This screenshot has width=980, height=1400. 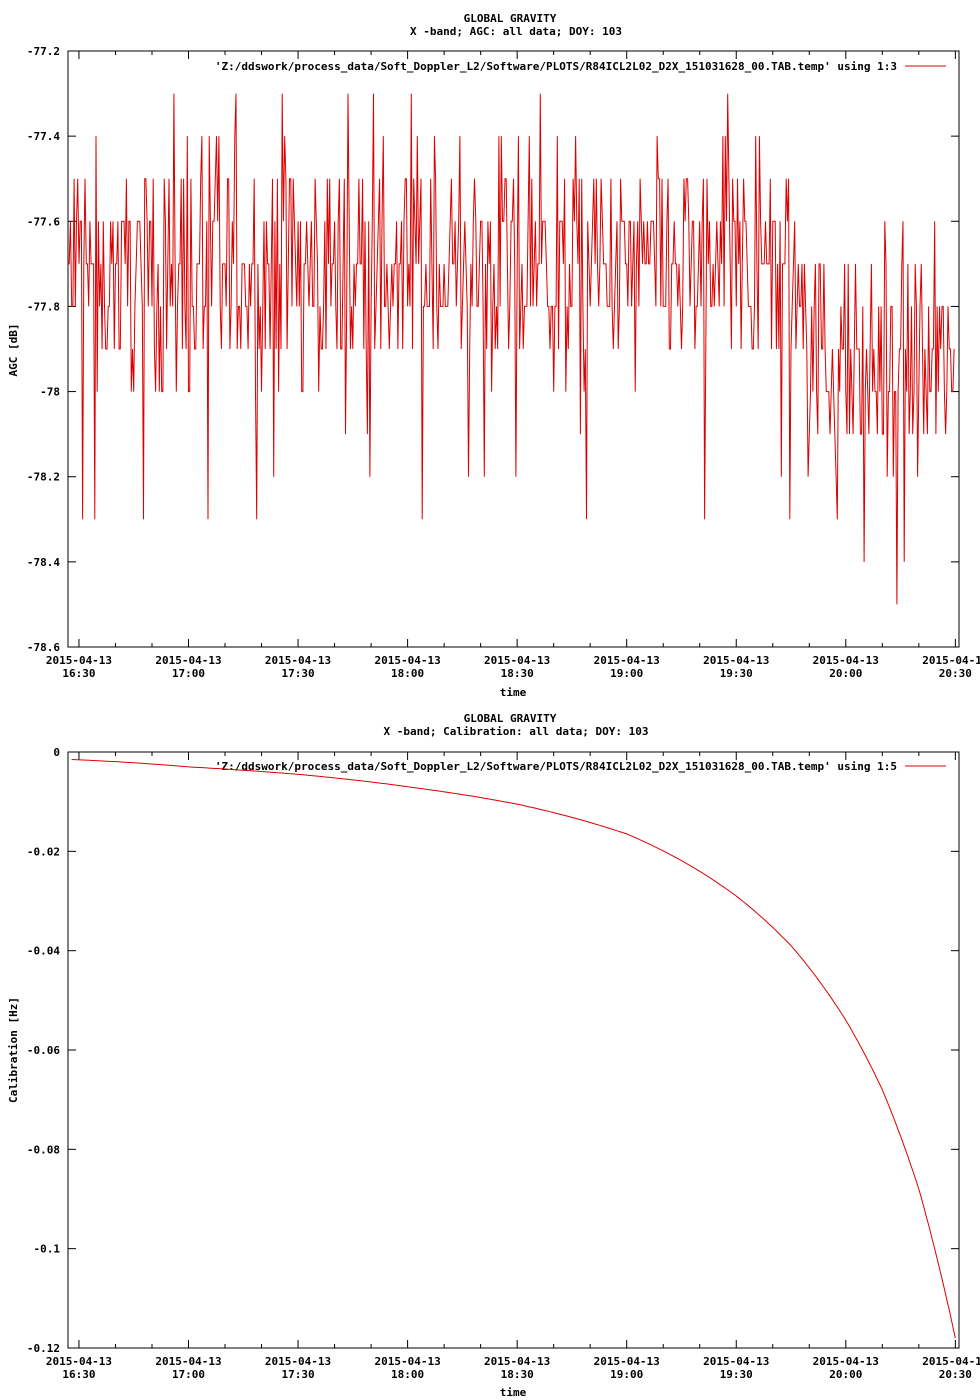 What do you see at coordinates (47, 1249) in the screenshot?
I see `calibration-y-tick-label: -0.1` at bounding box center [47, 1249].